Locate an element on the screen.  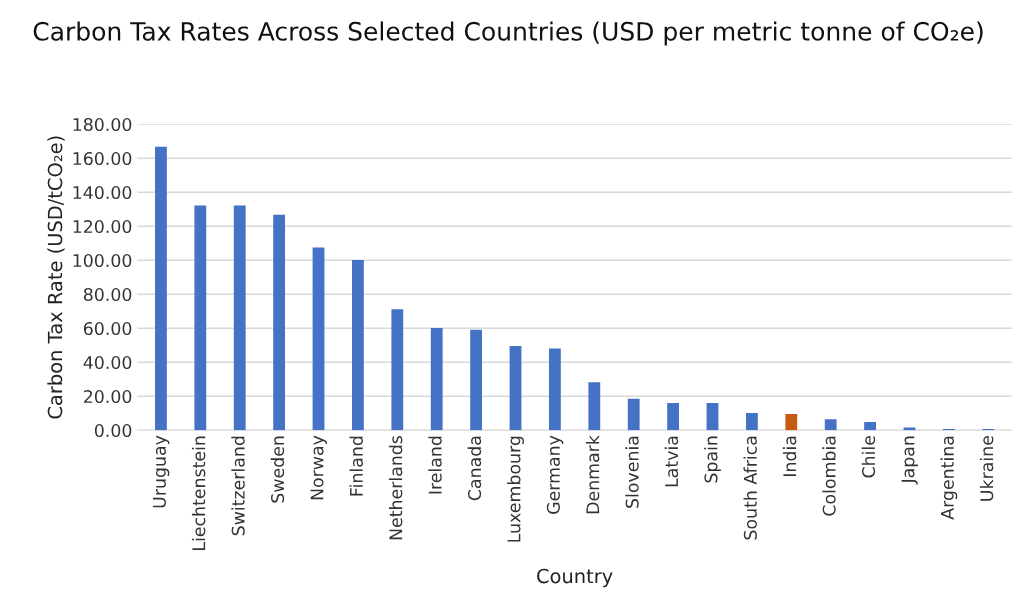
x-tick-label: Finland is located at coordinates (356, 466).